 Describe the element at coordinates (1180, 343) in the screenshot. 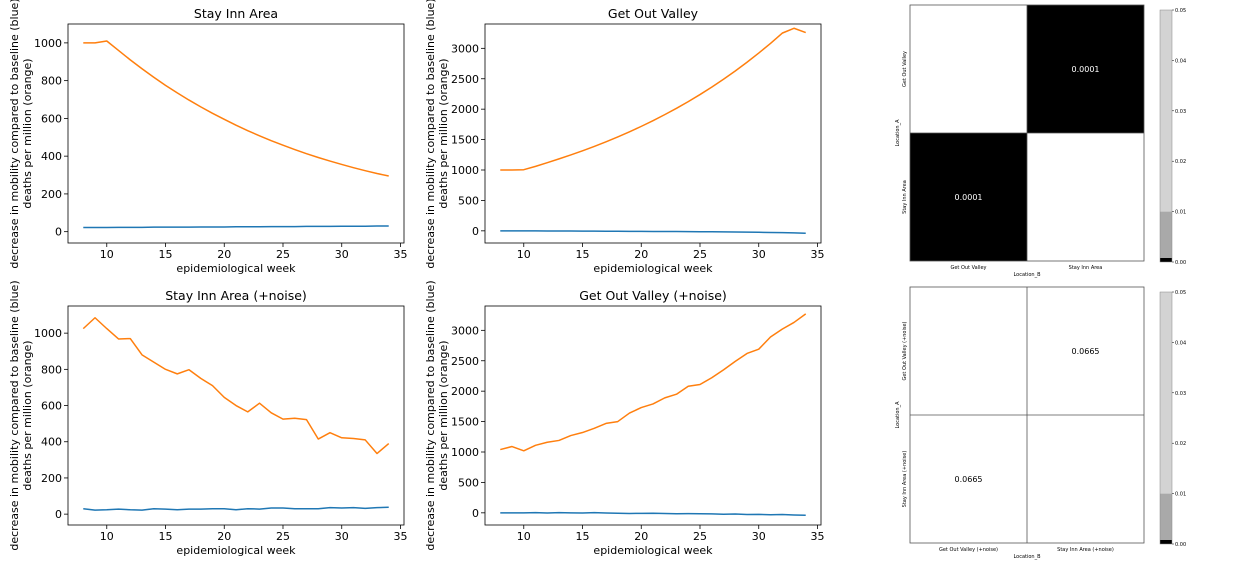

I see `colorbar-tick-label: 0.04` at that location.